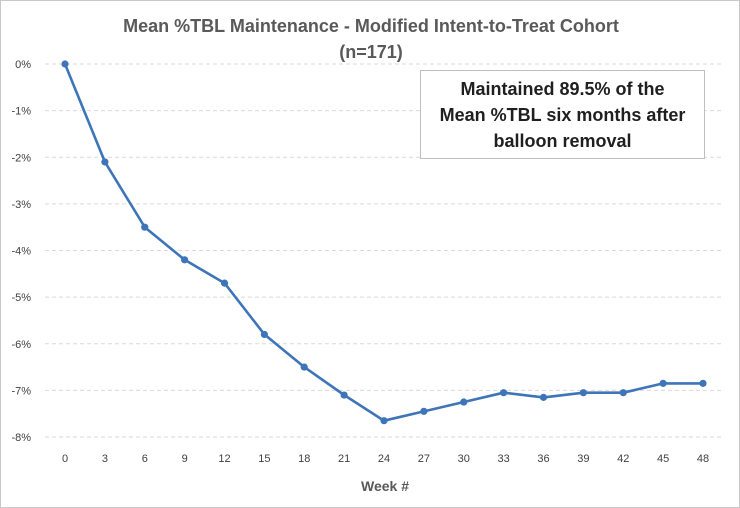 This screenshot has height=508, width=740. I want to click on x-tick-label: 21, so click(344, 459).